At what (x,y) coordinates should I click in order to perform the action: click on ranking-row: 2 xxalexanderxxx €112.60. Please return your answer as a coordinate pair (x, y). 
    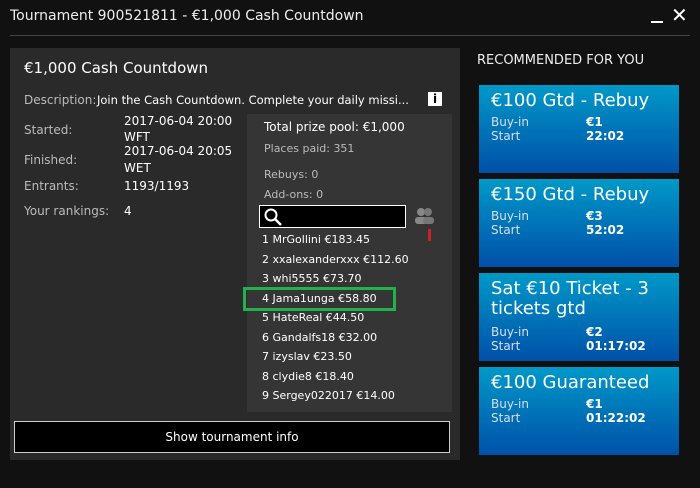
    Looking at the image, I should click on (335, 259).